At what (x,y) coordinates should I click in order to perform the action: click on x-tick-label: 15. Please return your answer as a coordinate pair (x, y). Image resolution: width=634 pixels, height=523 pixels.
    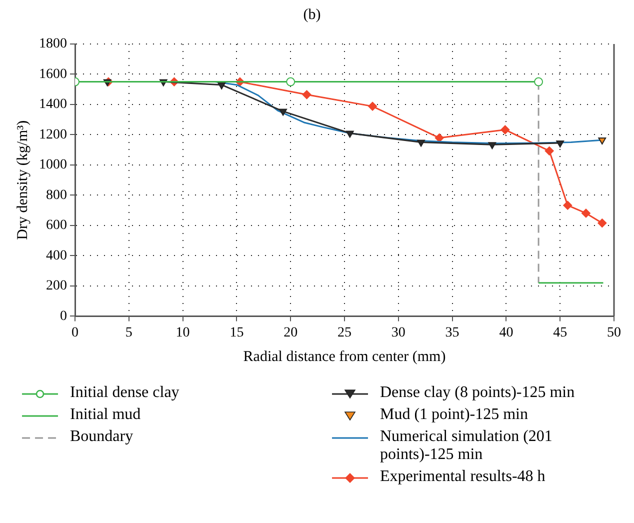
    Looking at the image, I should click on (237, 332).